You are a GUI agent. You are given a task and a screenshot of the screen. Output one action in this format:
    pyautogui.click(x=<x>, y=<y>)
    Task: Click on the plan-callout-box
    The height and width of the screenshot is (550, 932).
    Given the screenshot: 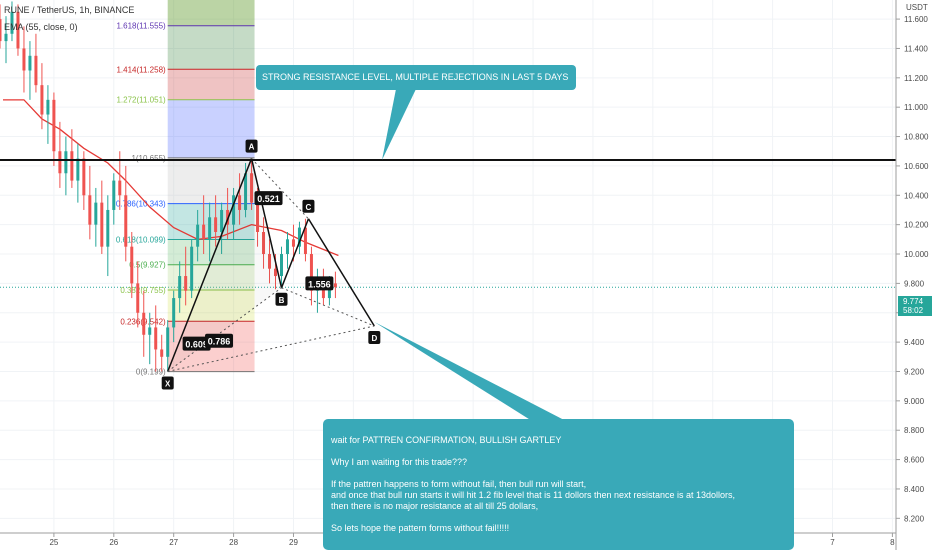 What is the action you would take?
    pyautogui.click(x=558, y=484)
    